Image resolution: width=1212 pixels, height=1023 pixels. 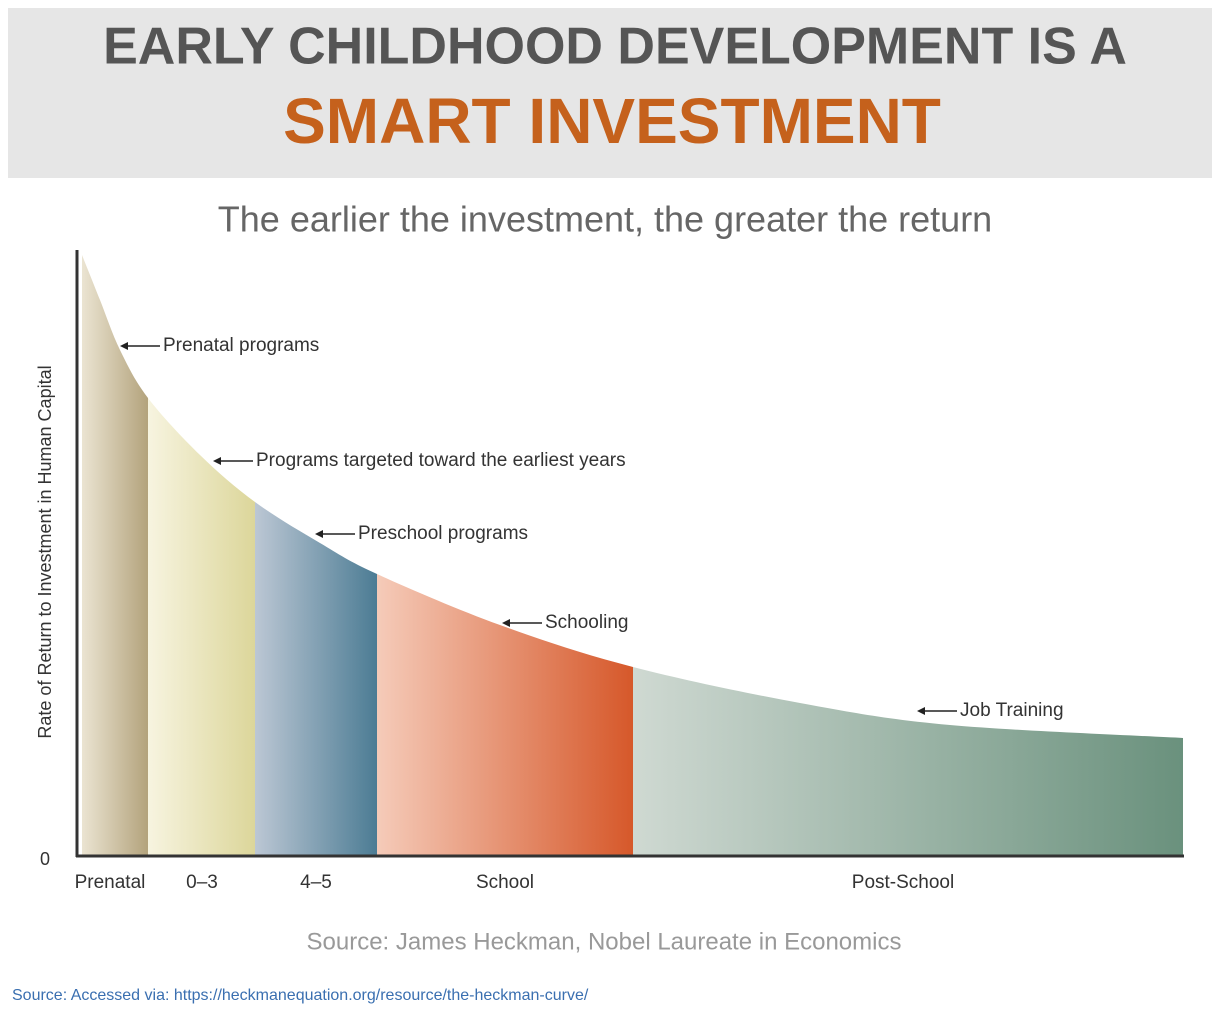 What do you see at coordinates (615, 47) in the screenshot?
I see `title-line1: EARLY CHILDHOOD DEVELOPMENT IS A` at bounding box center [615, 47].